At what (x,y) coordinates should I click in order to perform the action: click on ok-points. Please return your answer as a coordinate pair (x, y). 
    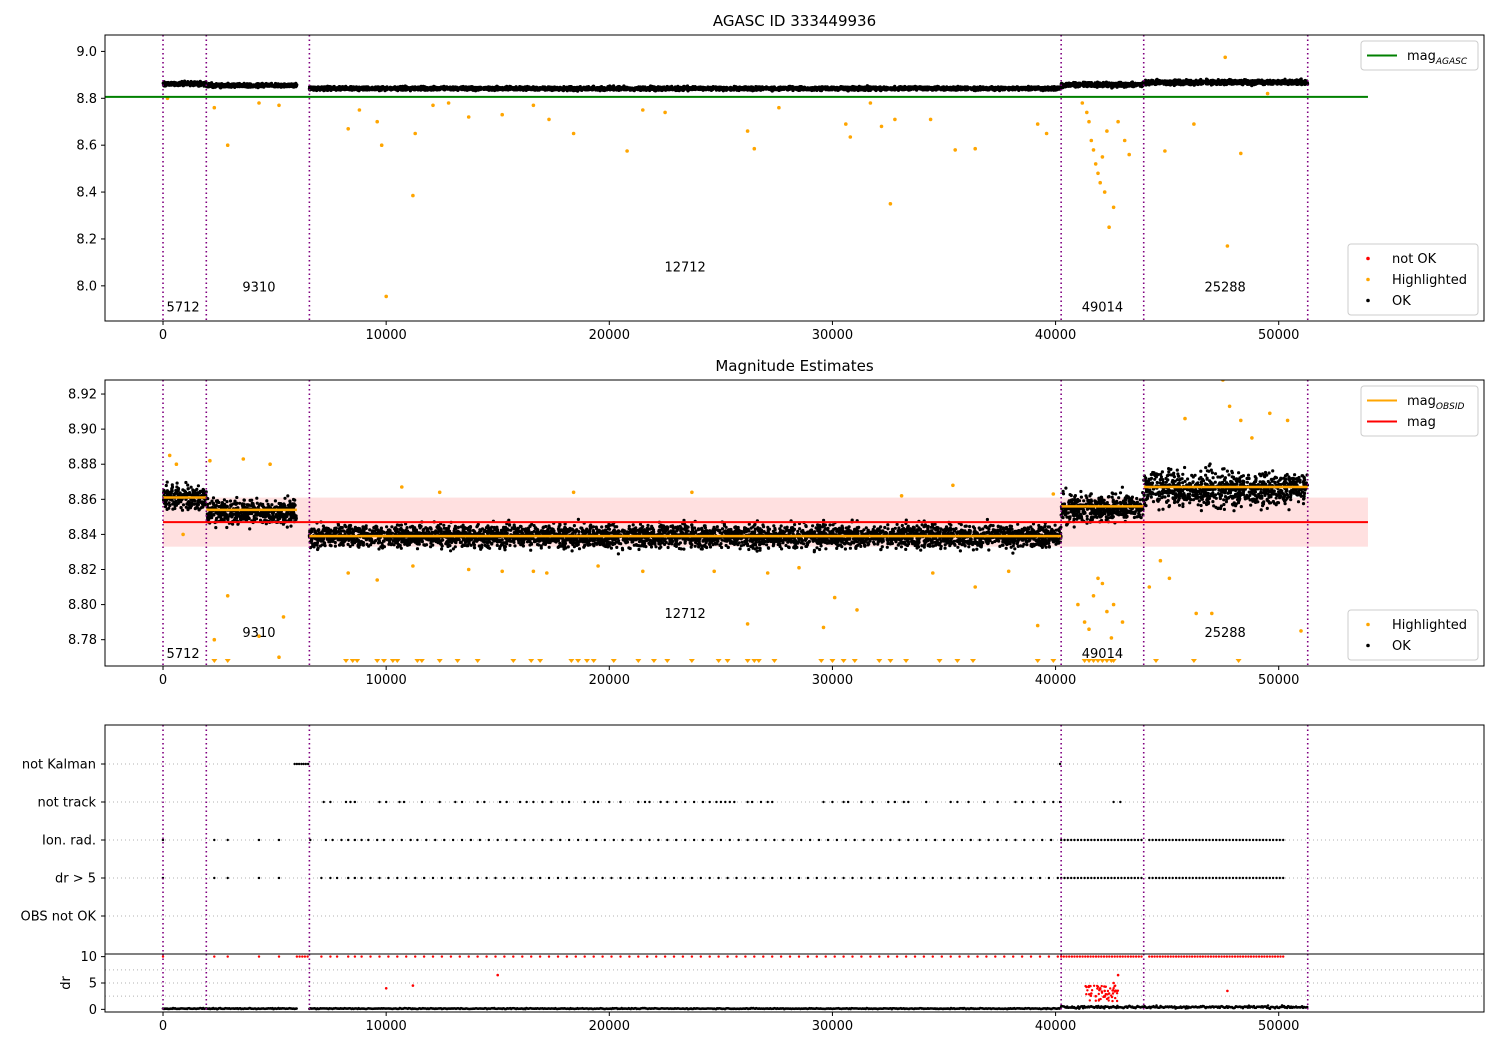
    Looking at the image, I should click on (735, 85).